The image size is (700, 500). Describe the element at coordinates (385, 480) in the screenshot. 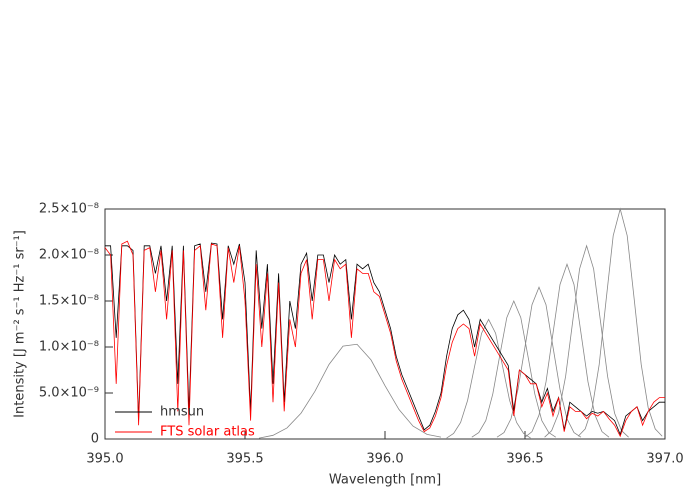

I see `x-axis-label: Wavelength [nm]` at that location.